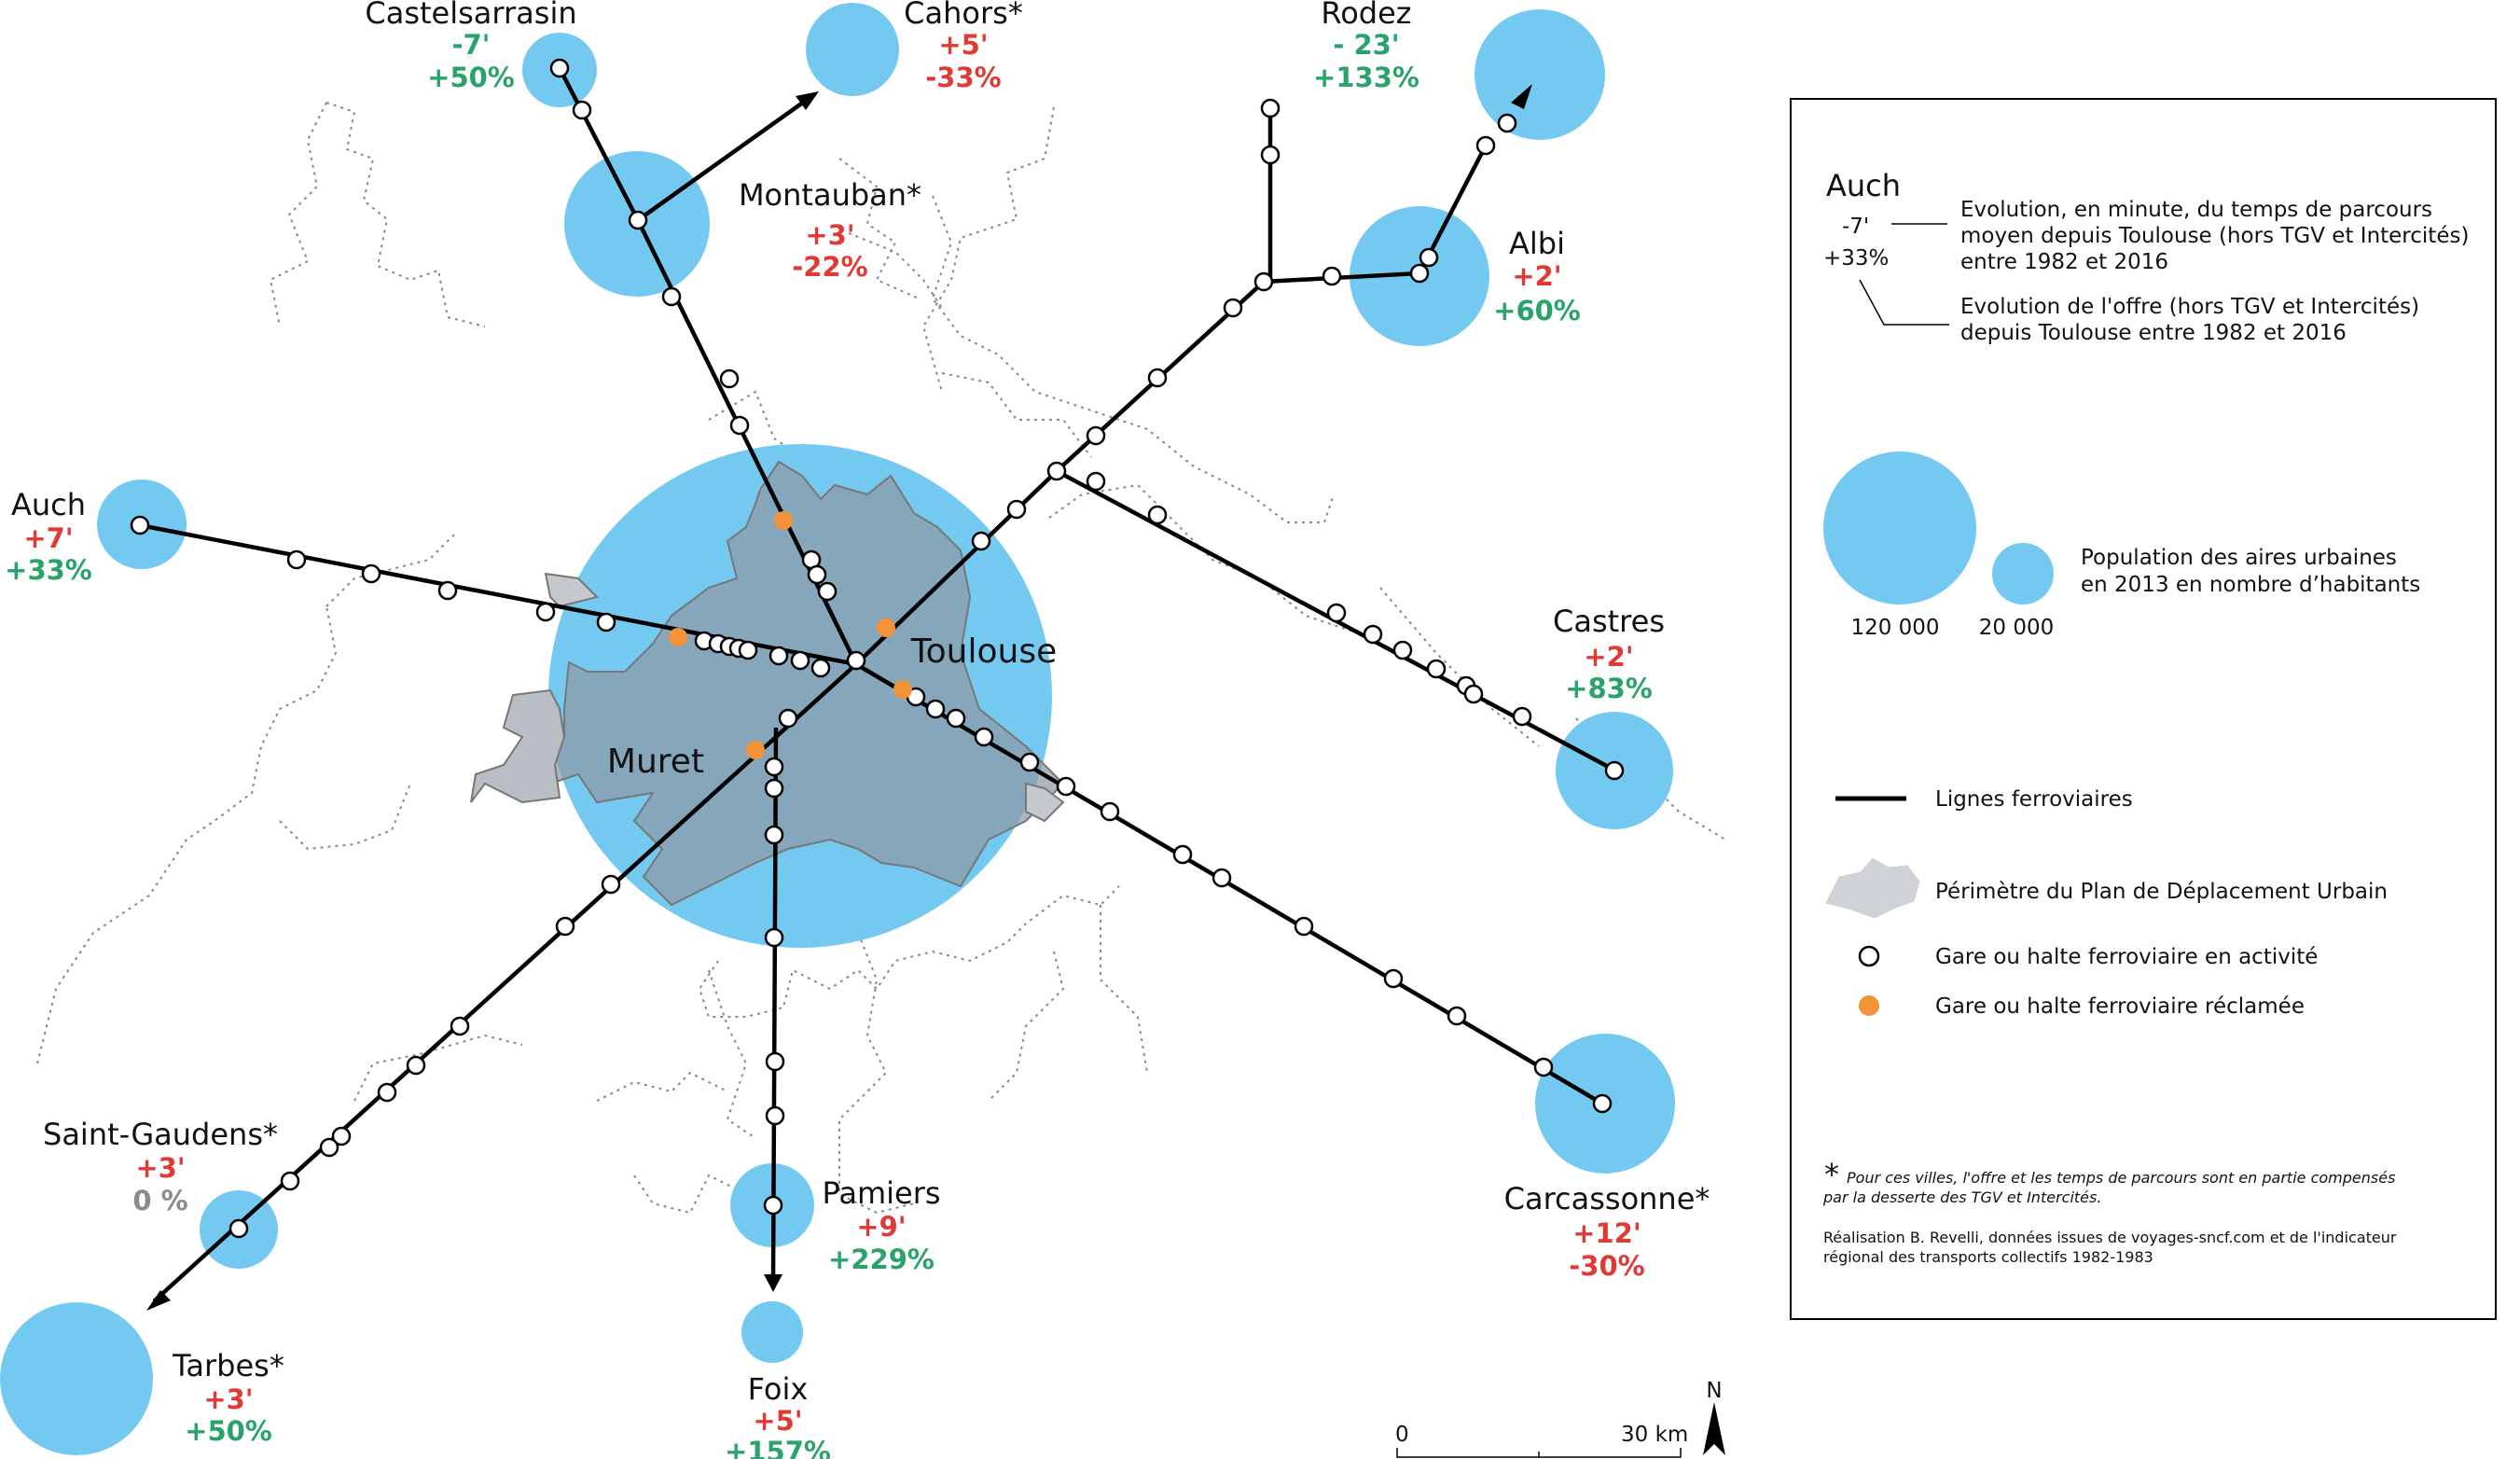 The image size is (2520, 1459). I want to click on city-name: Rodez, so click(1366, 16).